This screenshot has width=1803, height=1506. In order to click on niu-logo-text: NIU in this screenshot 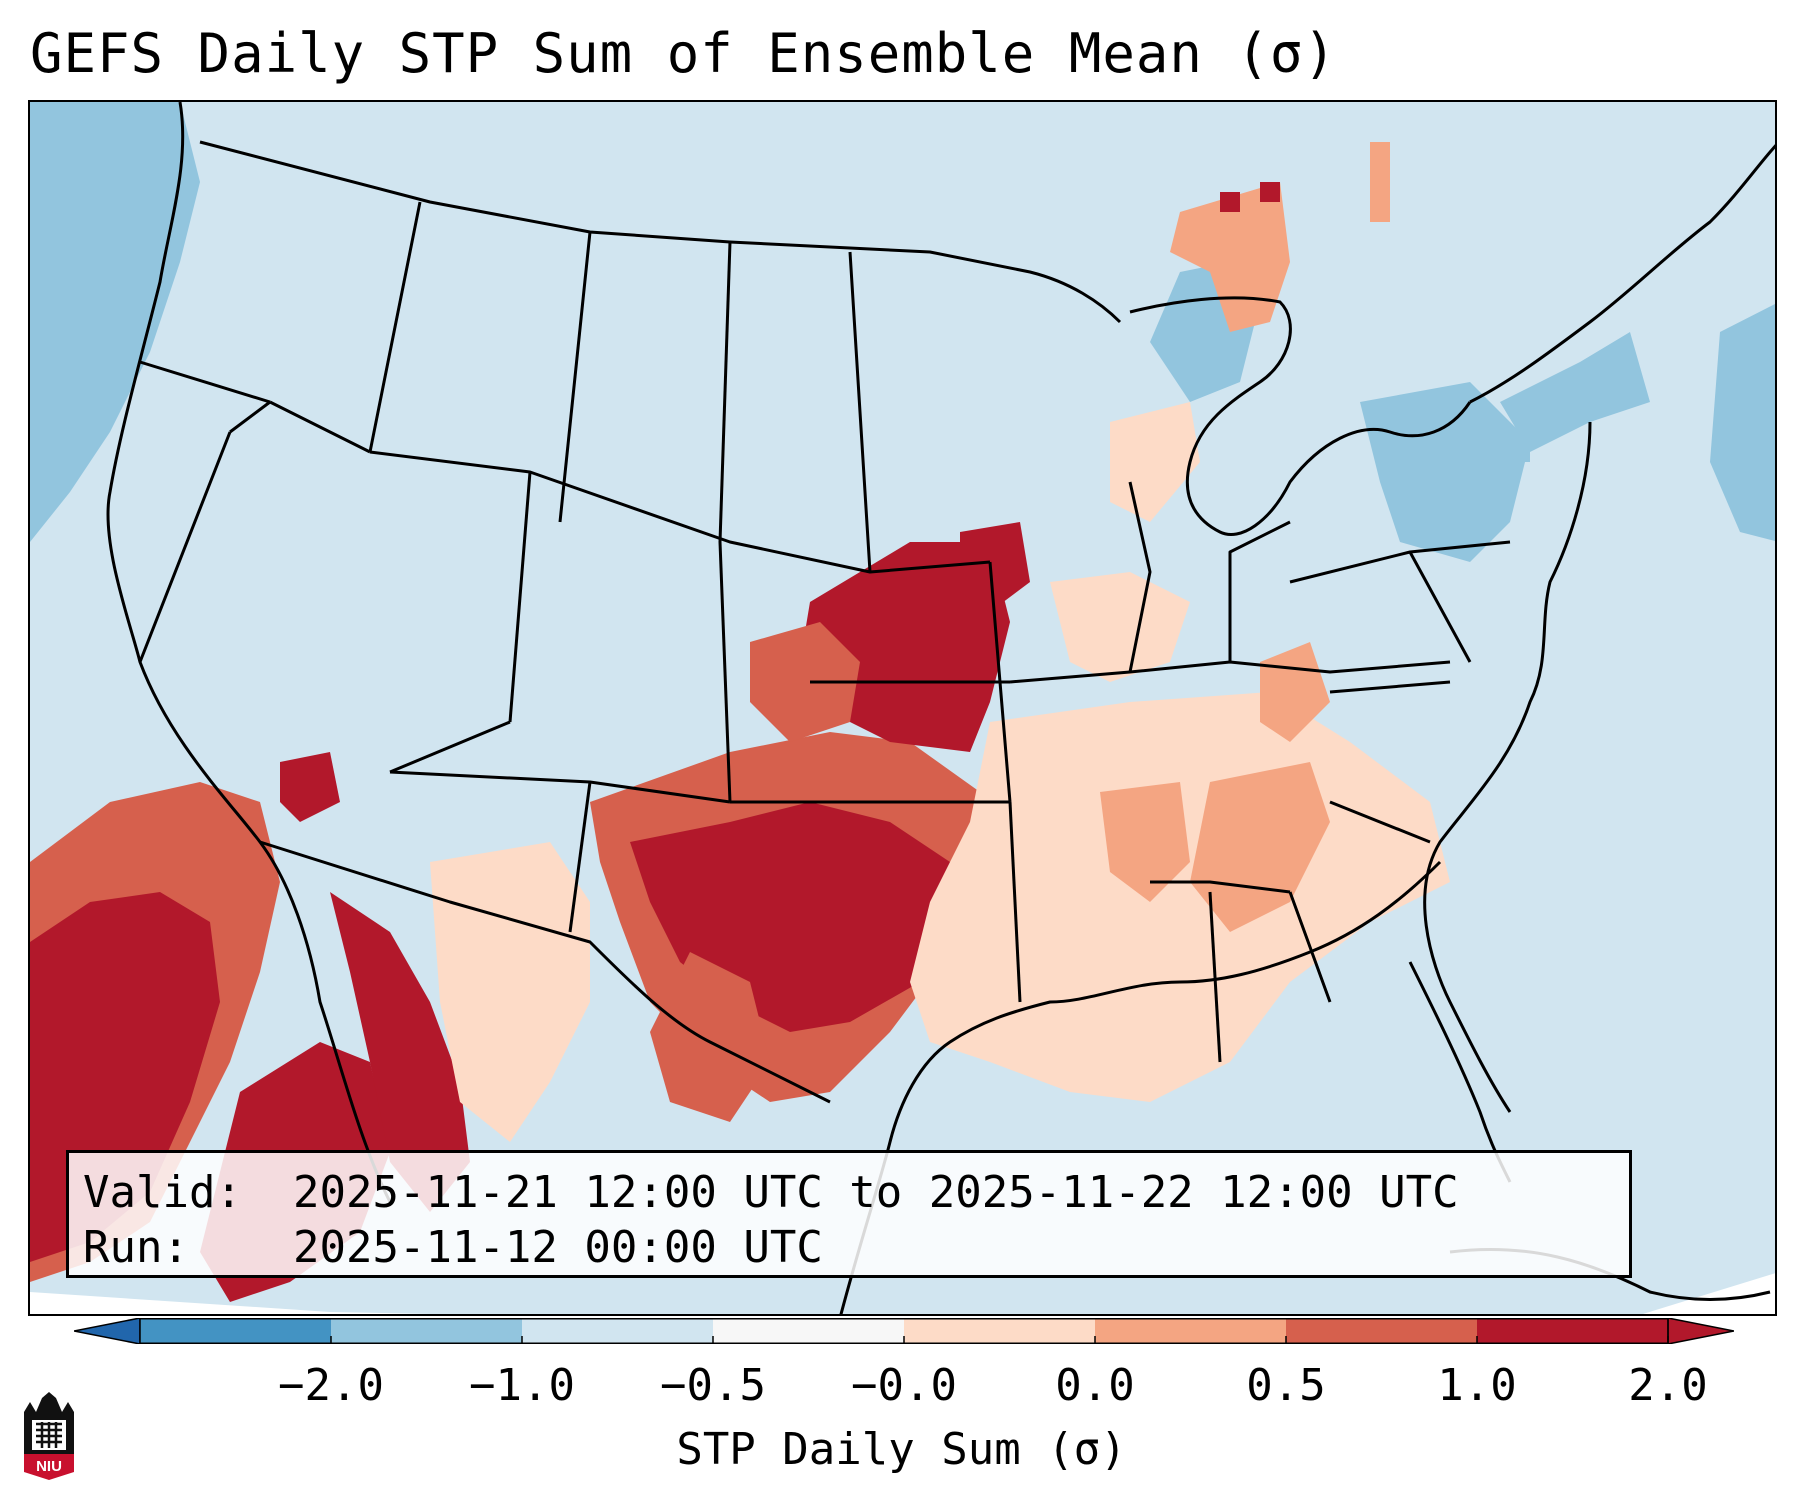, I will do `click(49, 1466)`.